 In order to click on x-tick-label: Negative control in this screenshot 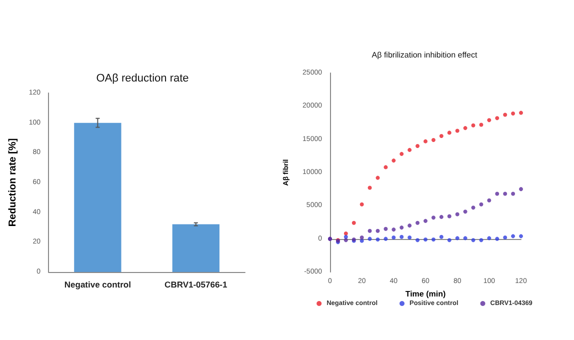, I will do `click(97, 285)`.